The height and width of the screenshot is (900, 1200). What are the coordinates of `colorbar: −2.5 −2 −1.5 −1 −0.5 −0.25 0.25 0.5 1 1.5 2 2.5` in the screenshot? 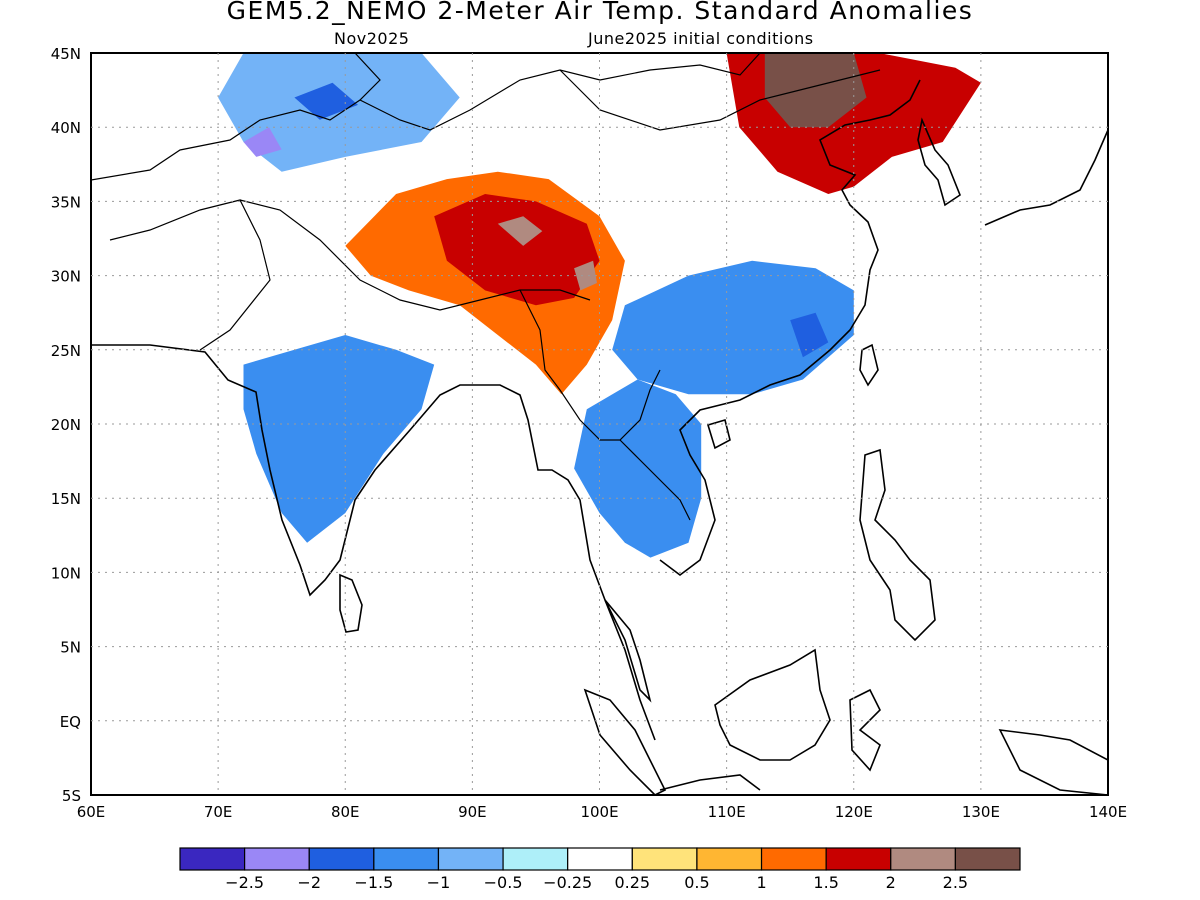 It's located at (600, 869).